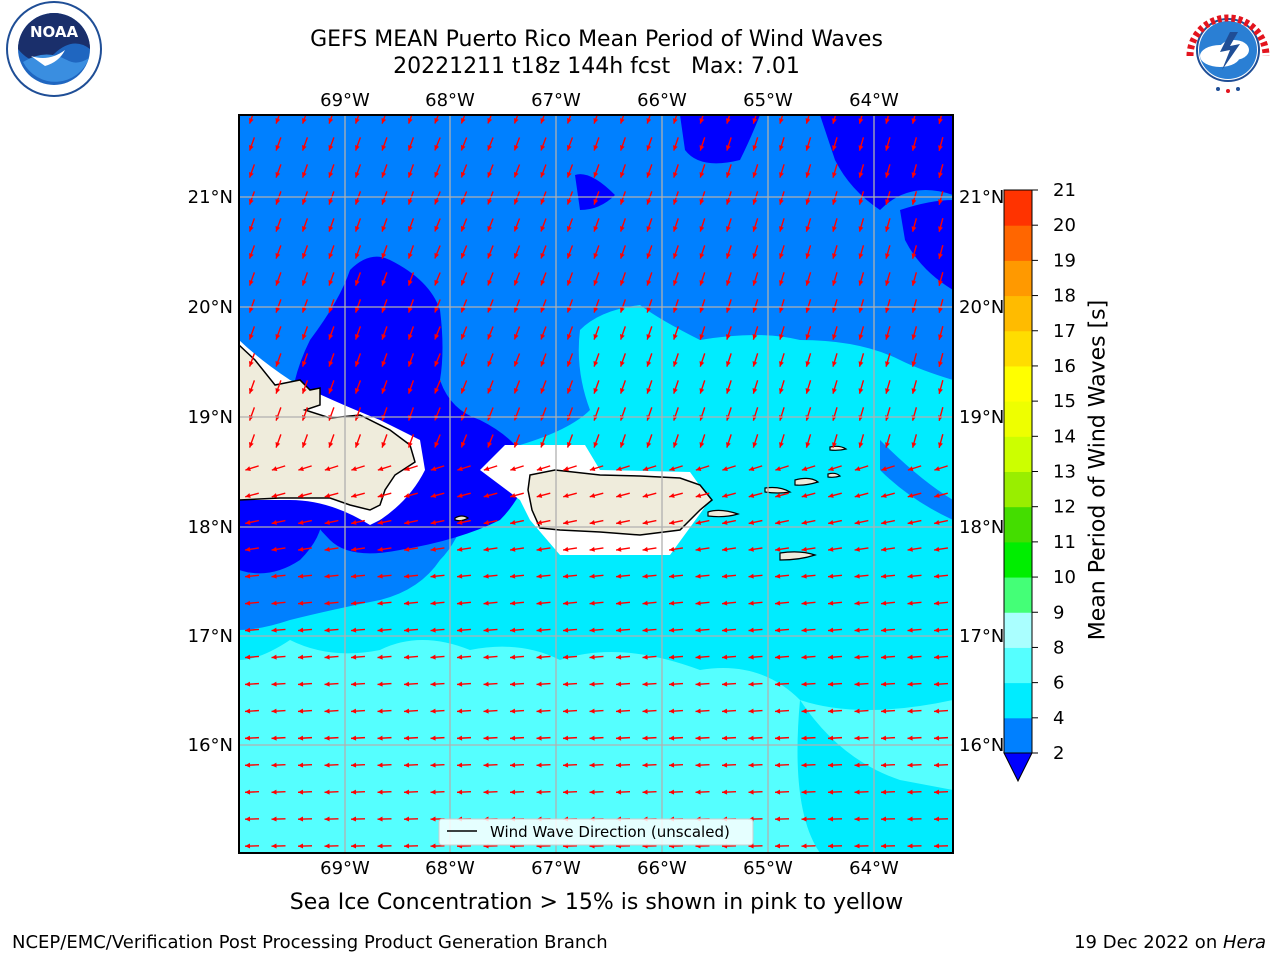 This screenshot has height=960, width=1280. I want to click on lon-label-bottom: 66°W, so click(662, 868).